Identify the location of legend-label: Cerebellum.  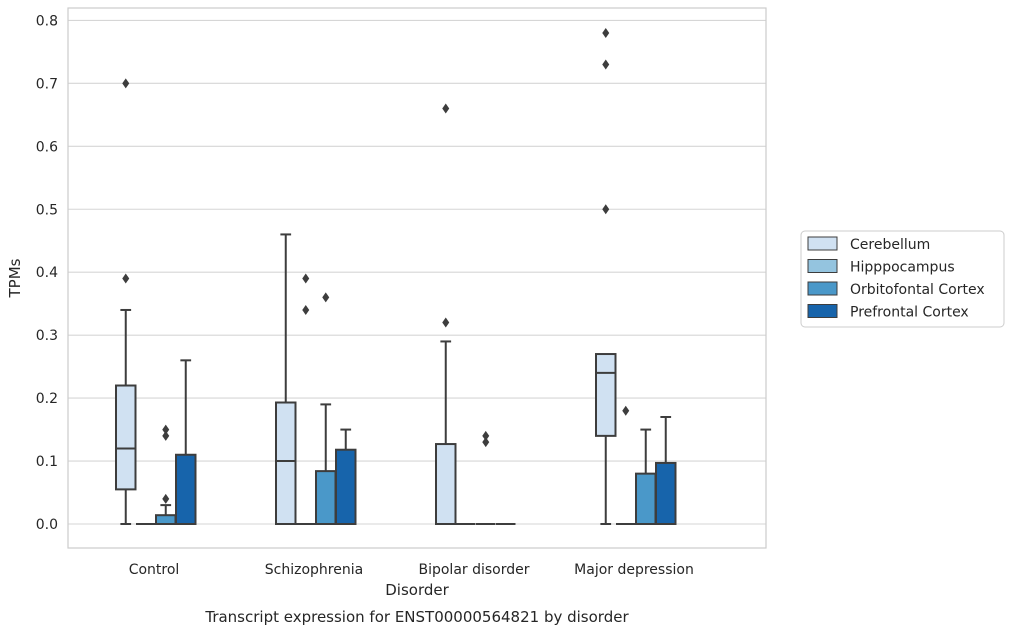
(890, 245).